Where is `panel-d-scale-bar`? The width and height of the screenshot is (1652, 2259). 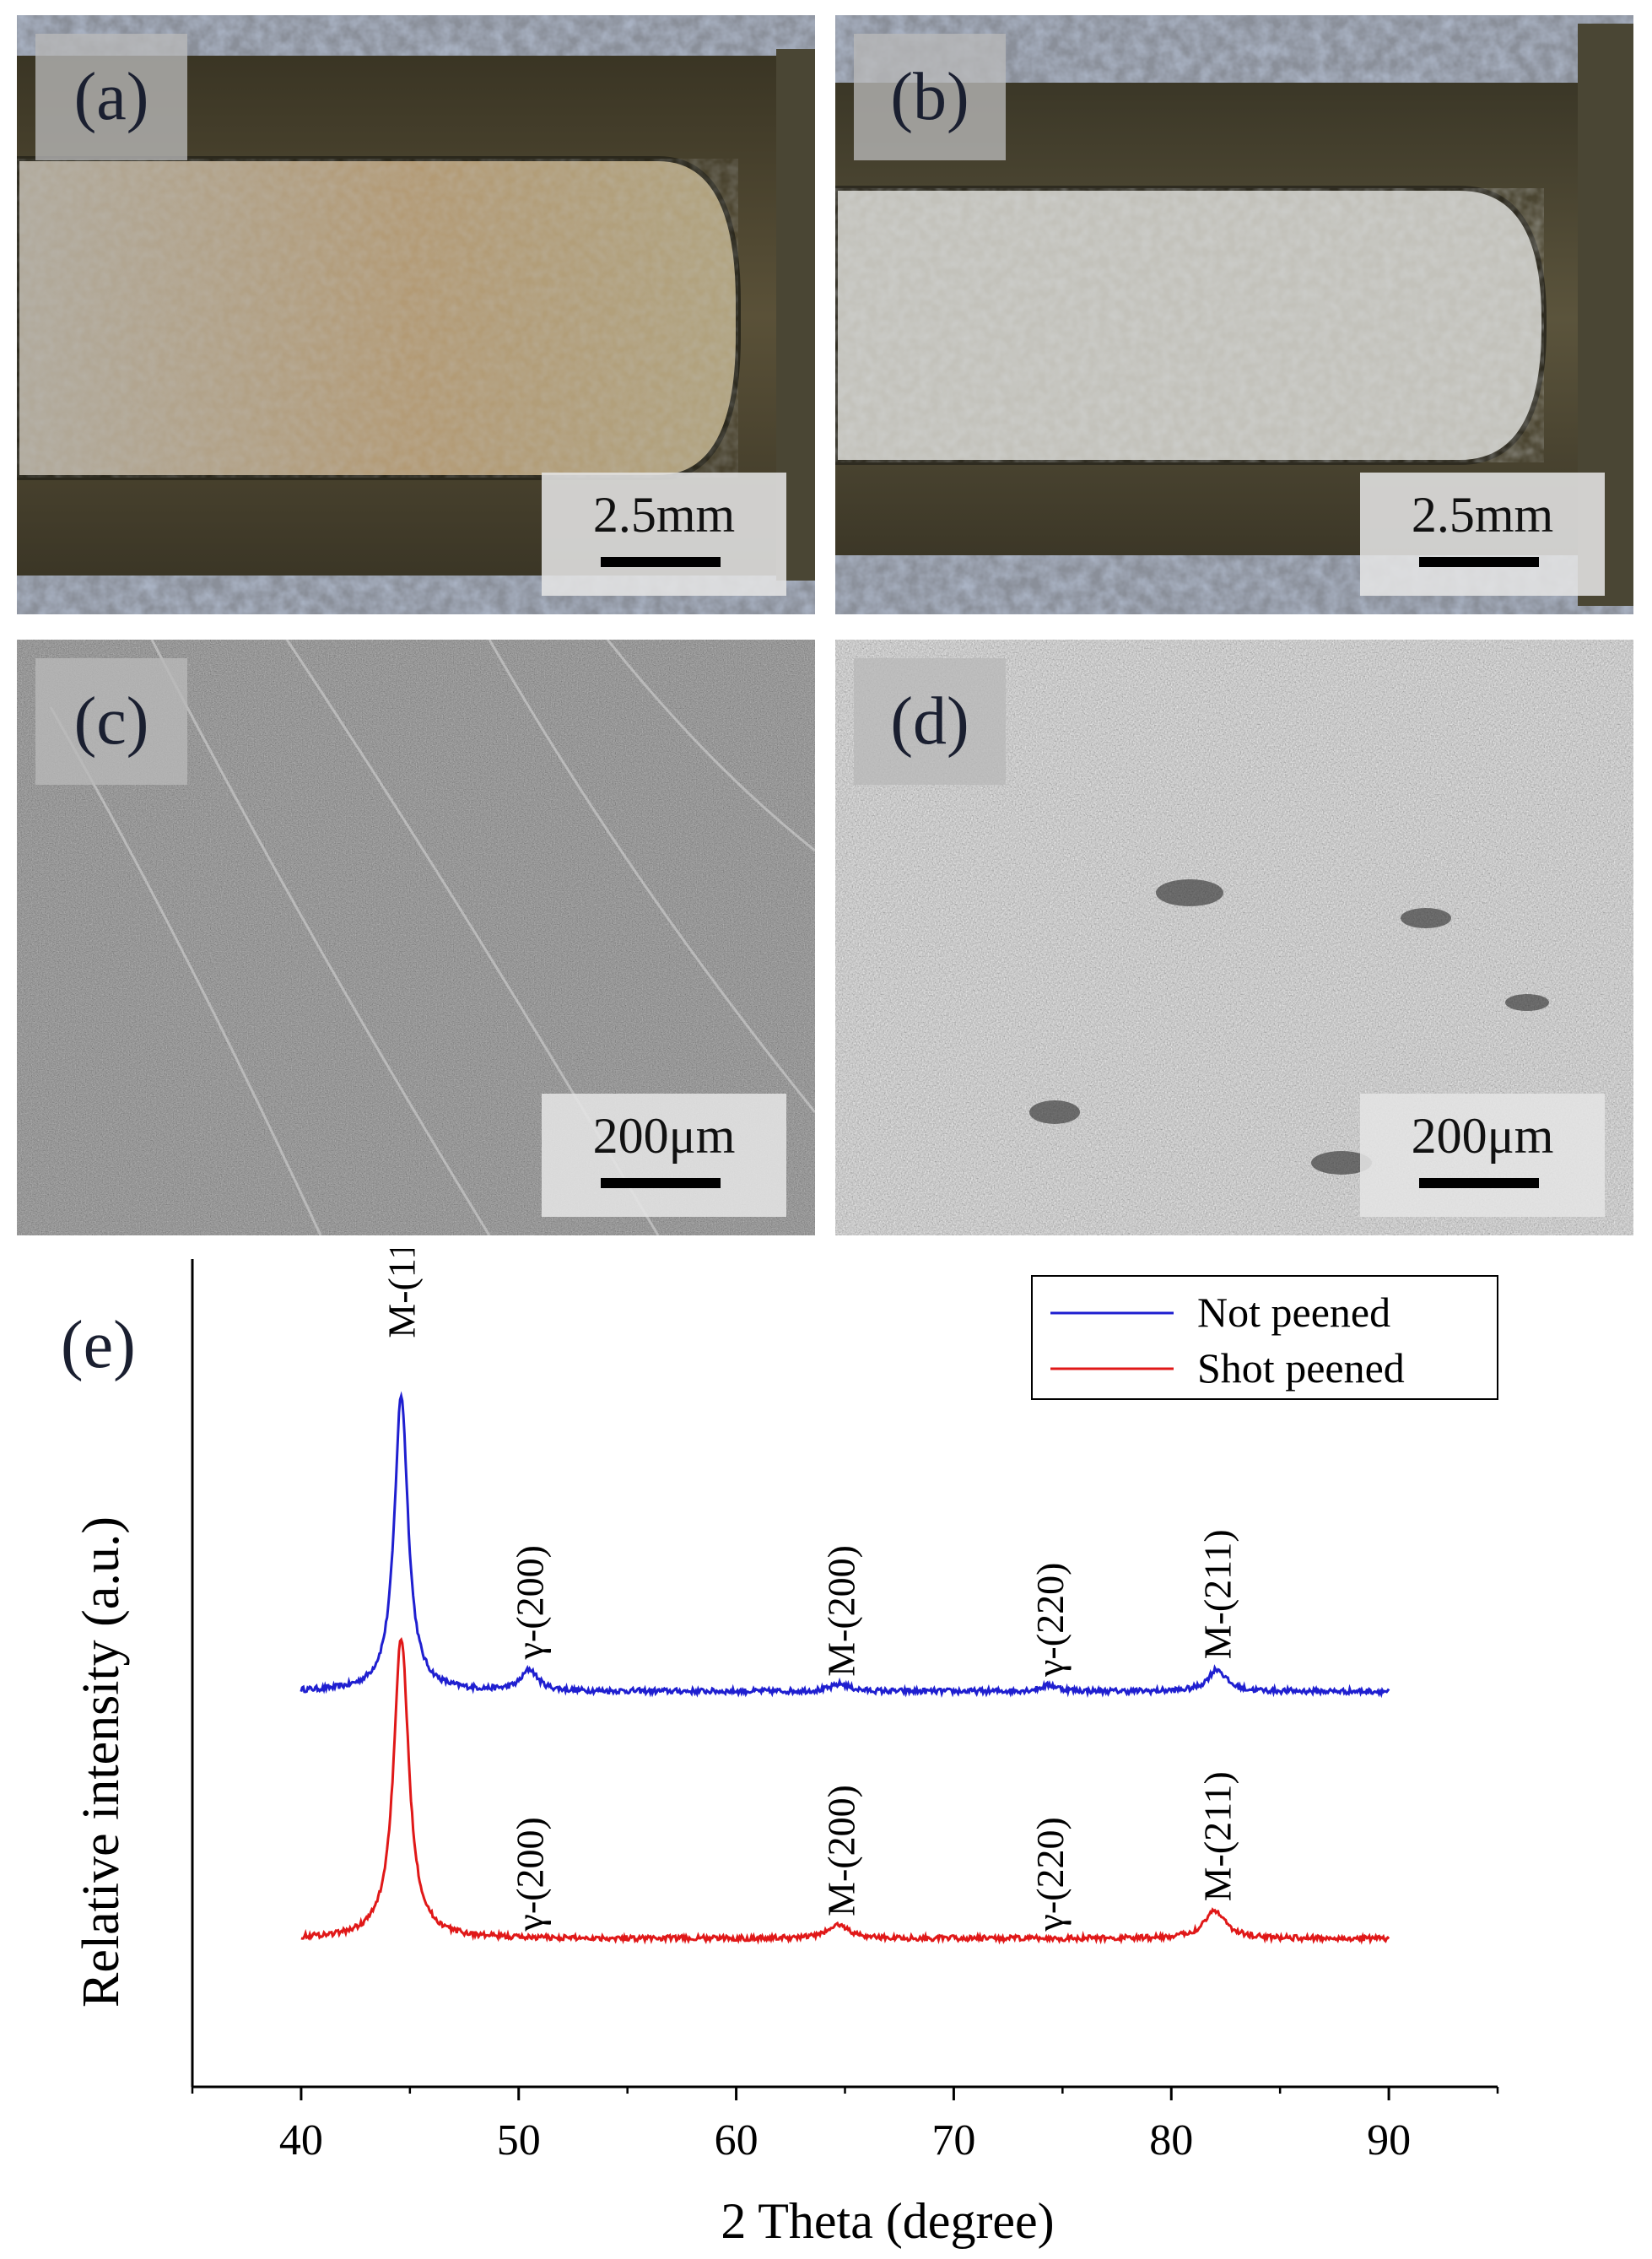 panel-d-scale-bar is located at coordinates (1479, 1183).